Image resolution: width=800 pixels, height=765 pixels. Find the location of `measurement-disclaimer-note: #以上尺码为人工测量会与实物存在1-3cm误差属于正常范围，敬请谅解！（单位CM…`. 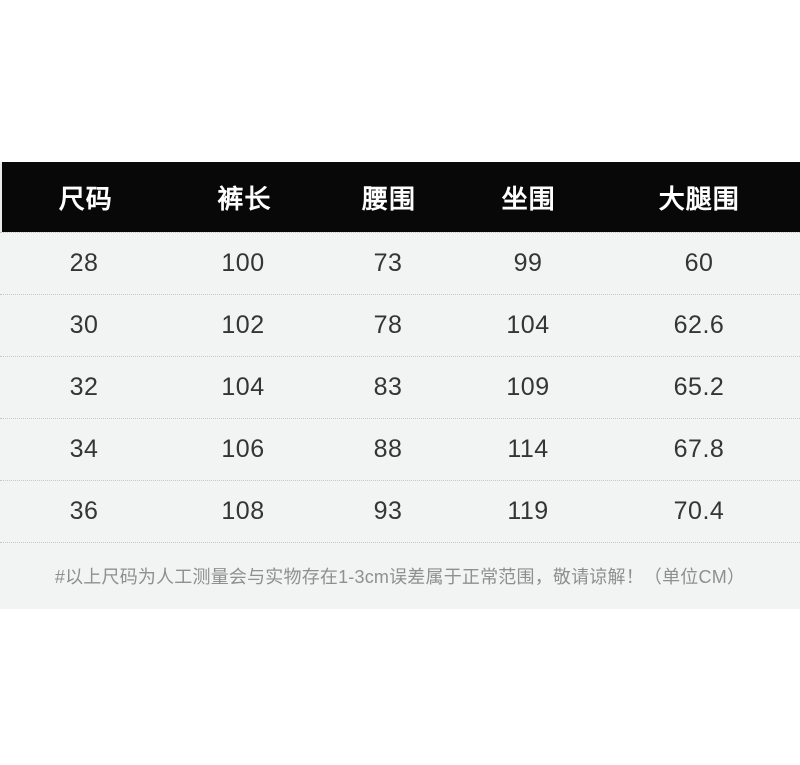

measurement-disclaimer-note: #以上尺码为人工测量会与实物存在1-3cm误差属于正常范围，敬请谅解！（单位CM… is located at coordinates (400, 575).